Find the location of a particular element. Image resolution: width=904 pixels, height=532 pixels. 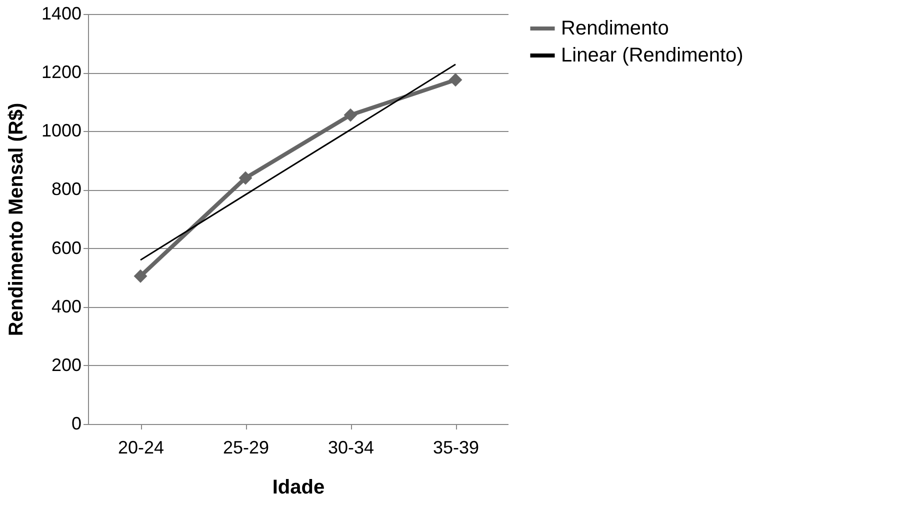

y-tick-label: 1000 is located at coordinates (61, 130).